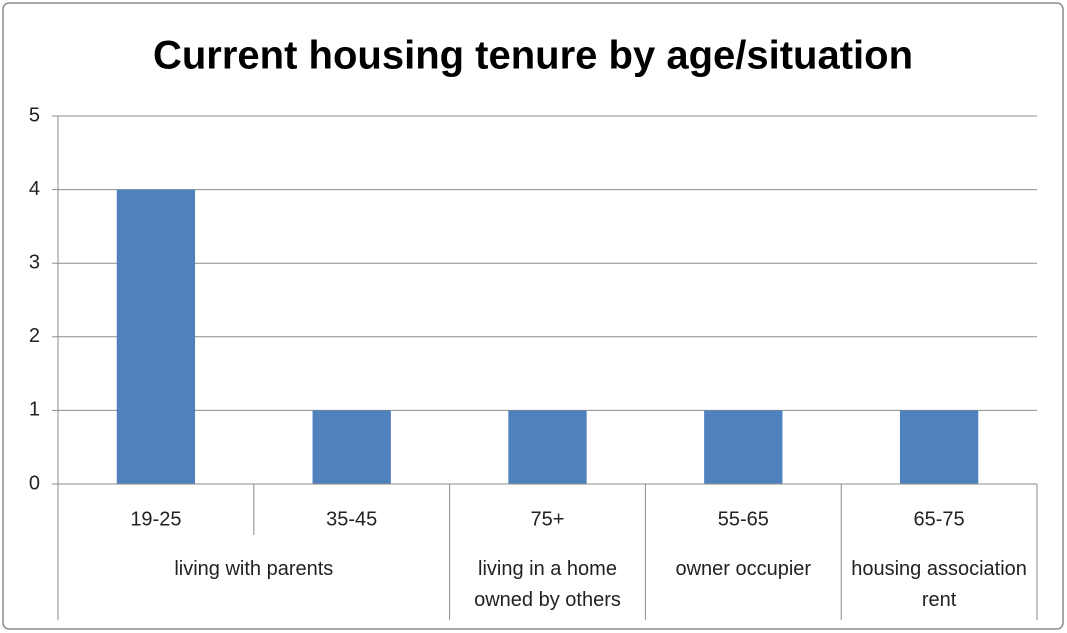 Image resolution: width=1067 pixels, height=633 pixels. Describe the element at coordinates (548, 519) in the screenshot. I see `x-tick-label: 75+` at that location.